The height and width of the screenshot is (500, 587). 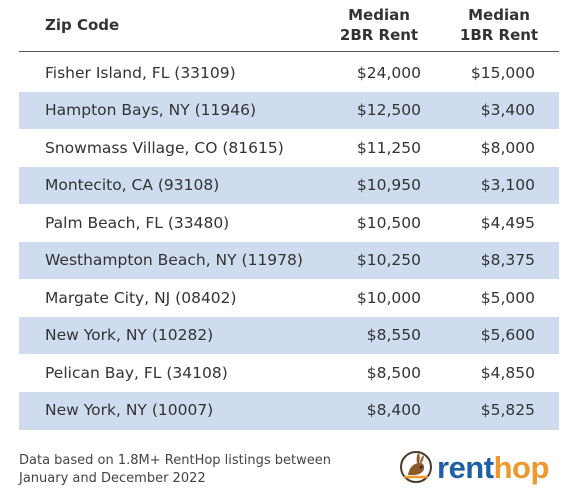 I want to click on rent-2br-cell: $10,950, so click(x=388, y=185).